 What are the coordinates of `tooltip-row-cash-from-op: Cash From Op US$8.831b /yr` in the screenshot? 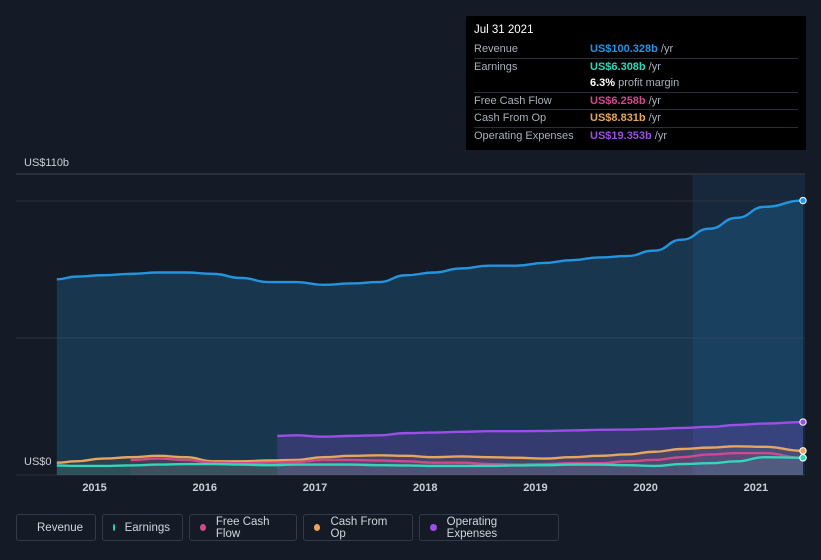 It's located at (636, 118).